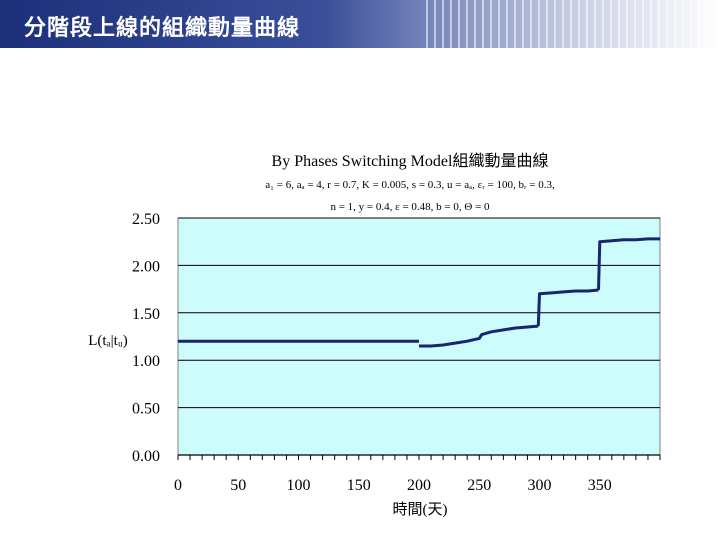  What do you see at coordinates (146, 266) in the screenshot?
I see `y-tick-label: 2.00` at bounding box center [146, 266].